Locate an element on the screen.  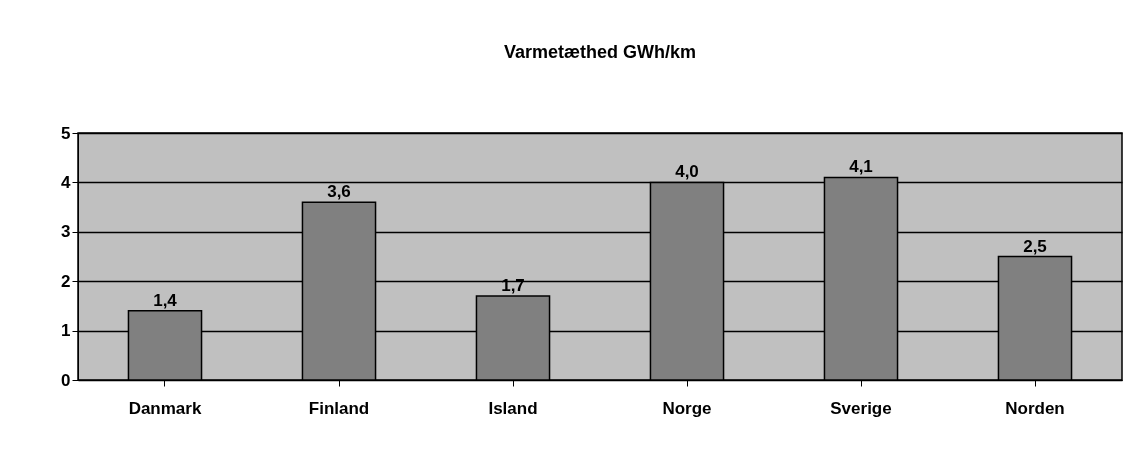
x-tick-label: Island is located at coordinates (513, 408).